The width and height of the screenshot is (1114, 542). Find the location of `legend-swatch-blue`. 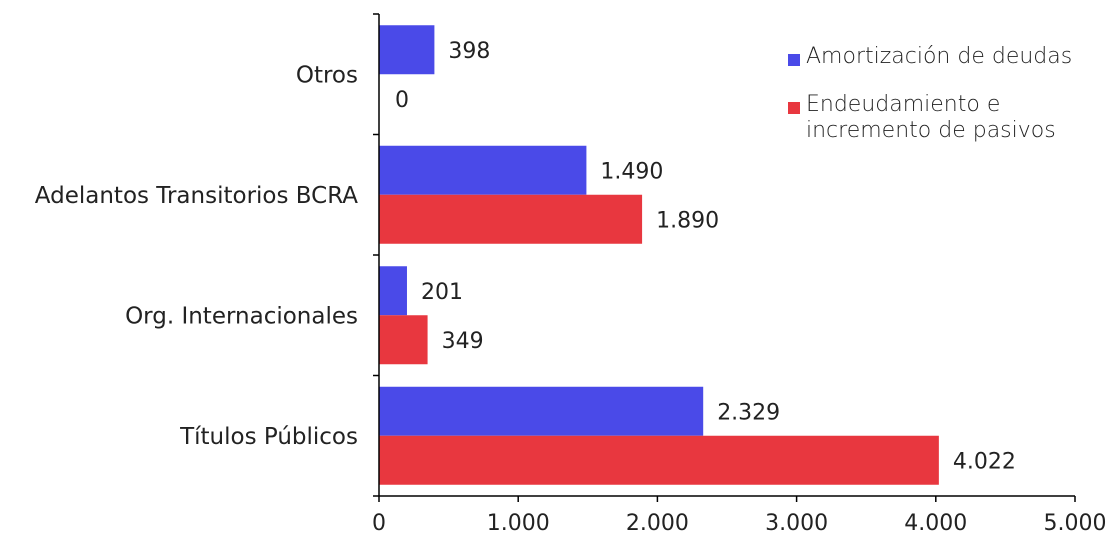

legend-swatch-blue is located at coordinates (794, 60).